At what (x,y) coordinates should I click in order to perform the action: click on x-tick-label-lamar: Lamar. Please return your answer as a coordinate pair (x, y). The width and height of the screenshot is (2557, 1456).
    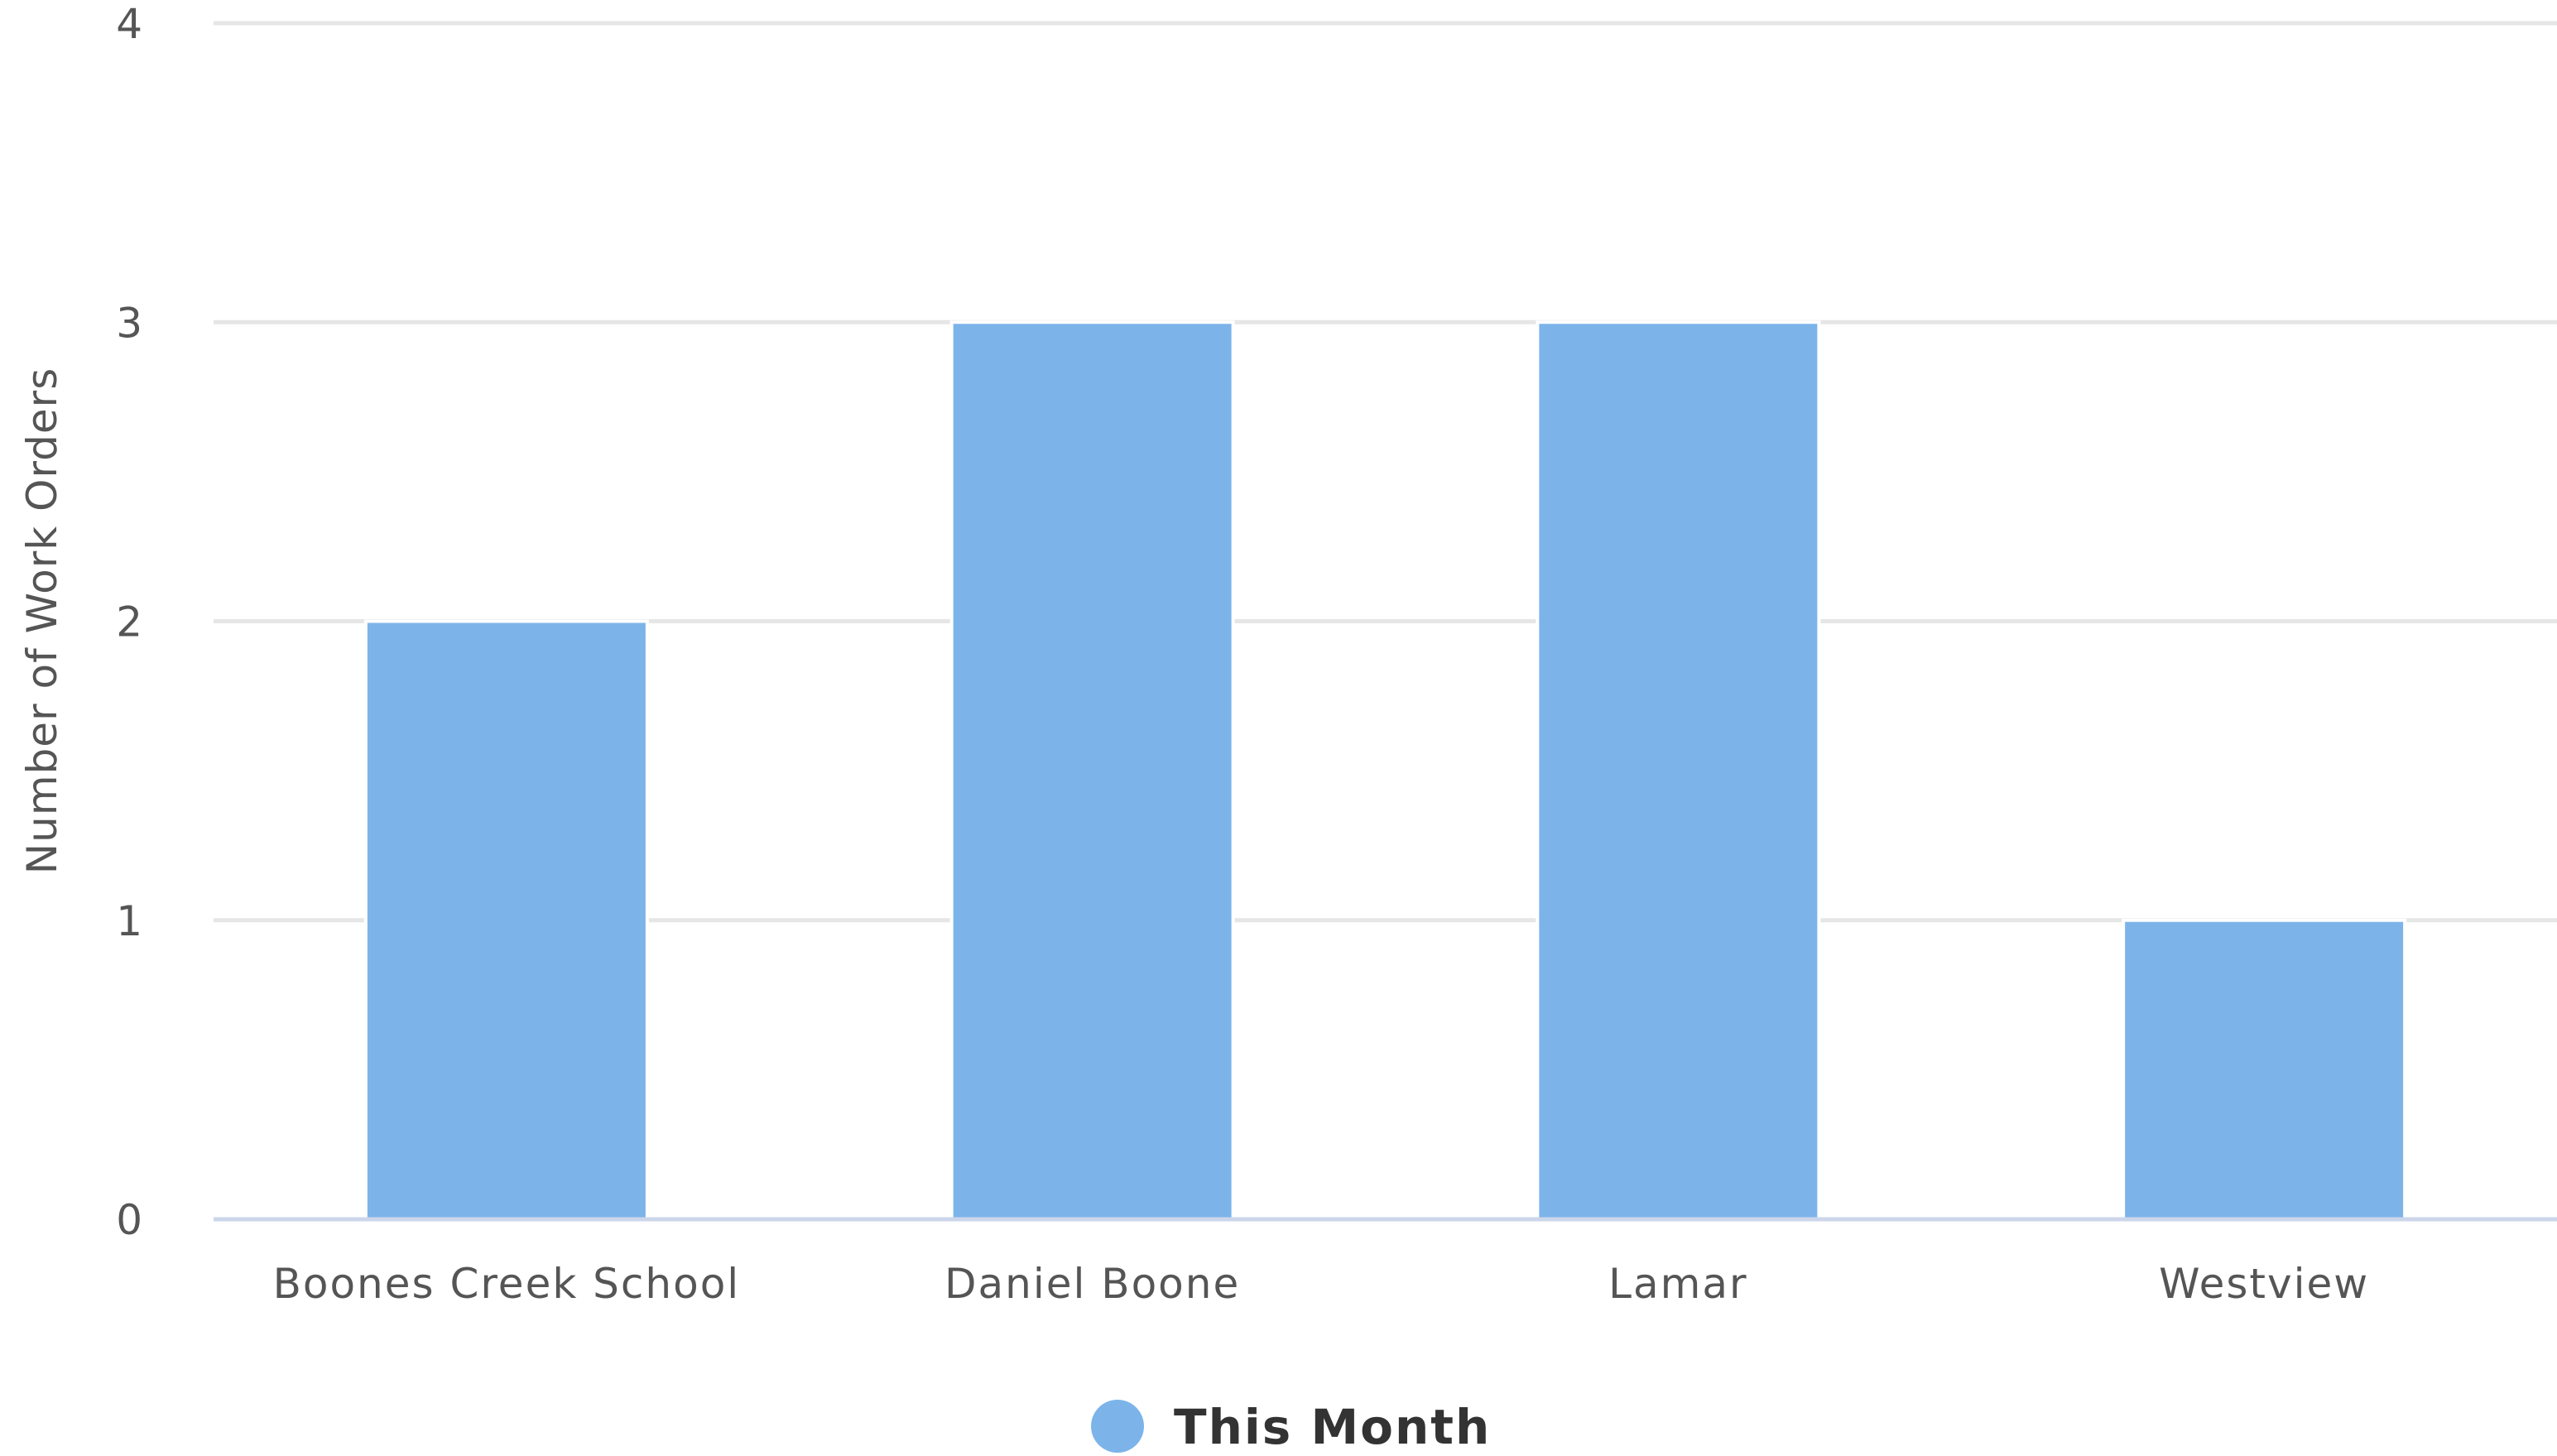
    Looking at the image, I should click on (1678, 1284).